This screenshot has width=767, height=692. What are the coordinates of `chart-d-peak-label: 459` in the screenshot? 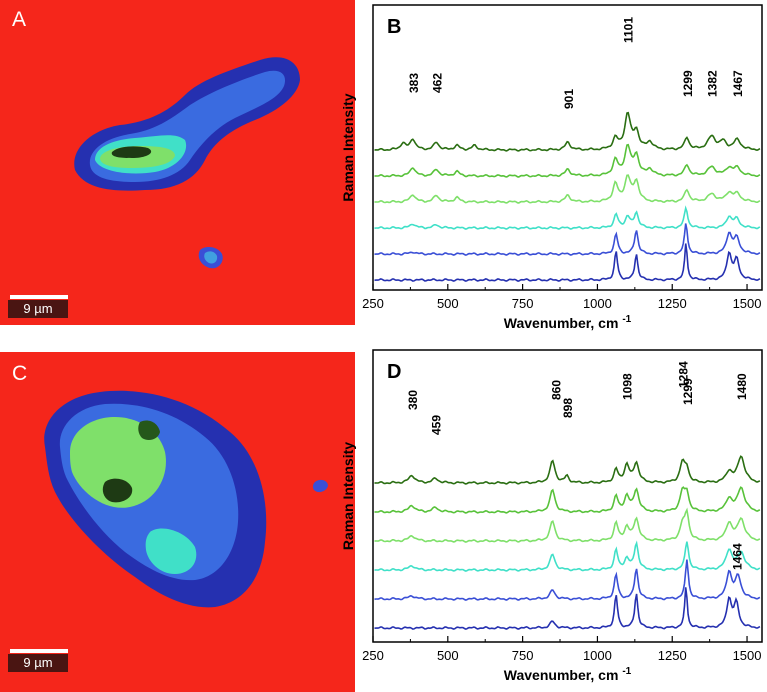 It's located at (437, 425).